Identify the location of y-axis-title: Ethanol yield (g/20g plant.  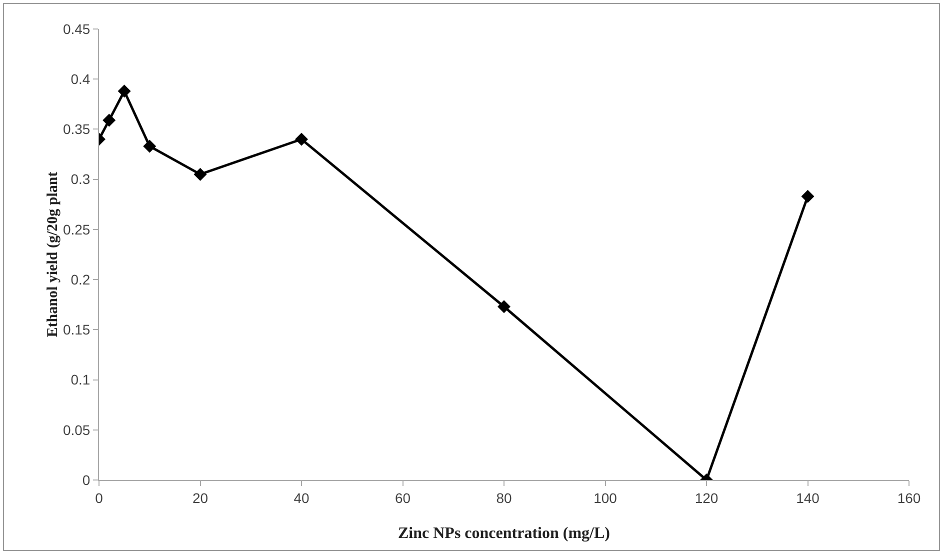
(52, 255).